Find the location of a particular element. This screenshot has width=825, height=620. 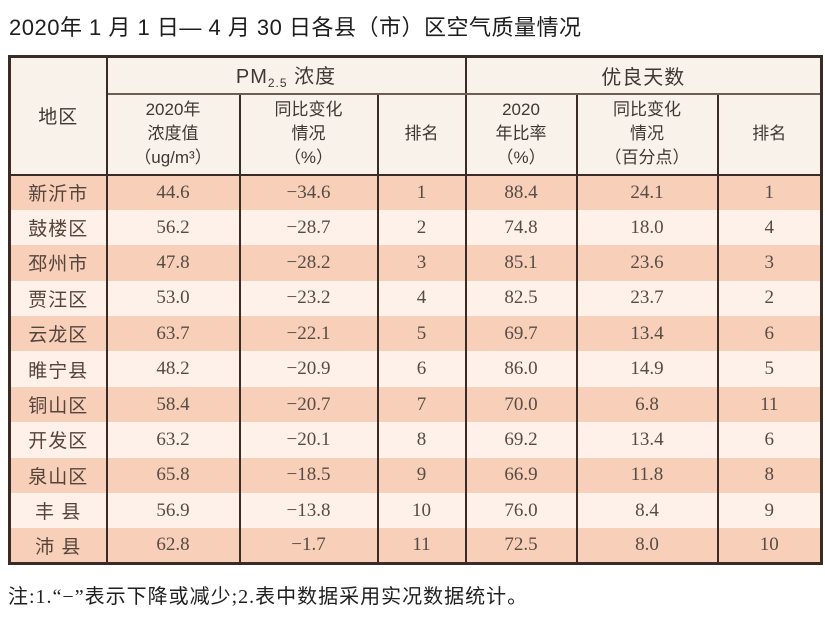

header-pm25-group: PM2.5 浓度 is located at coordinates (286, 75).